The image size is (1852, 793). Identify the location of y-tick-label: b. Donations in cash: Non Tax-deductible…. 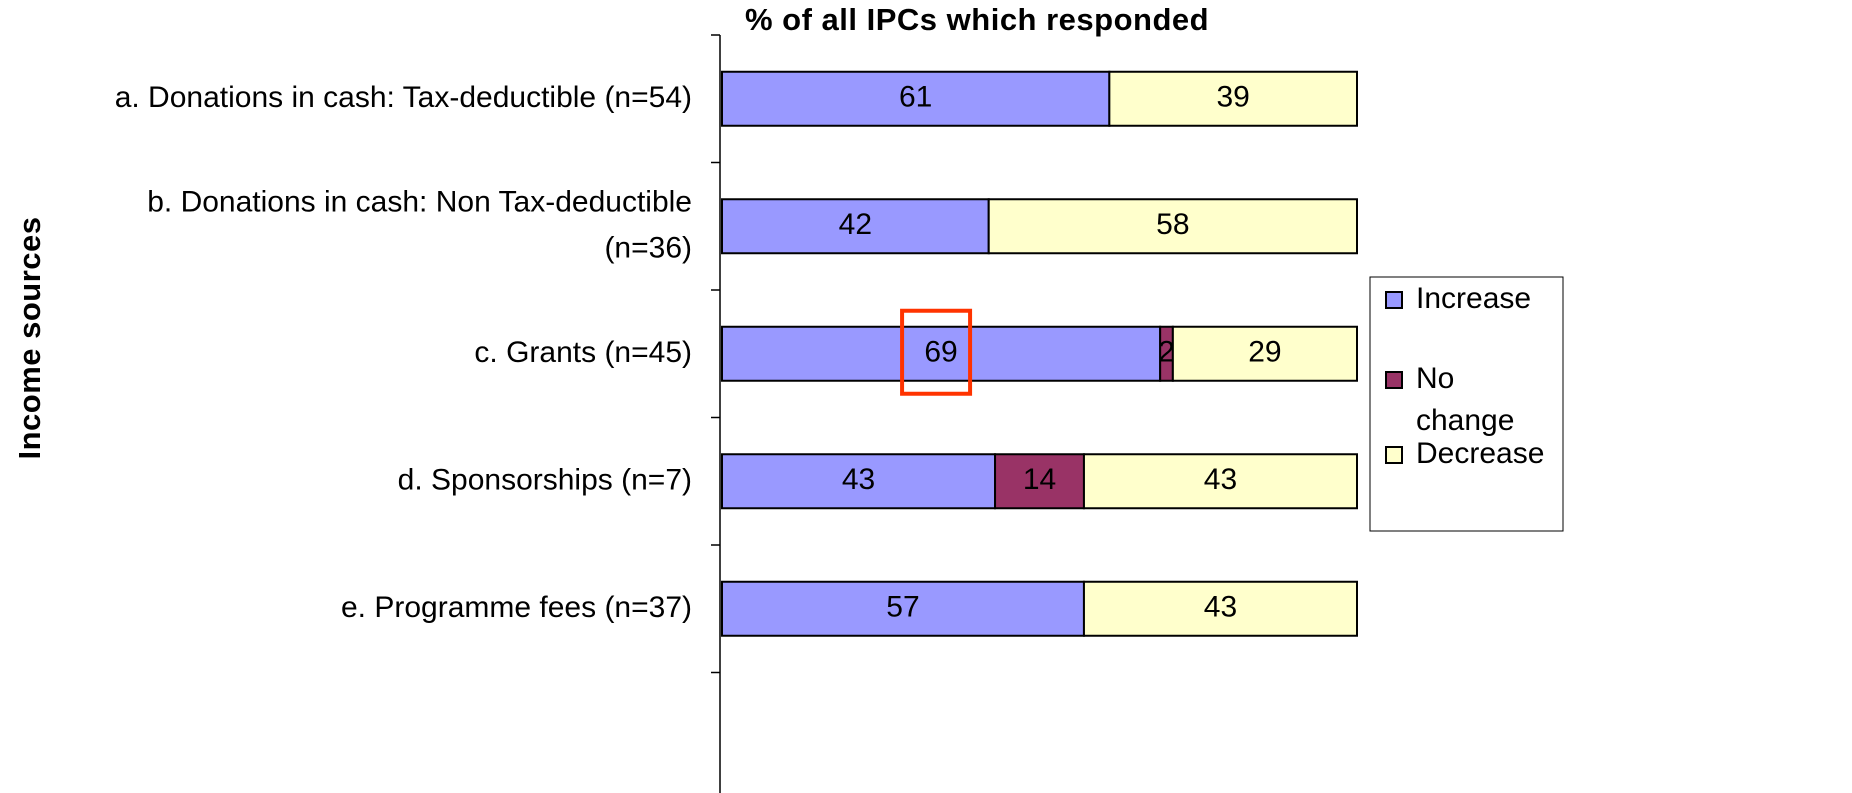
(419, 224).